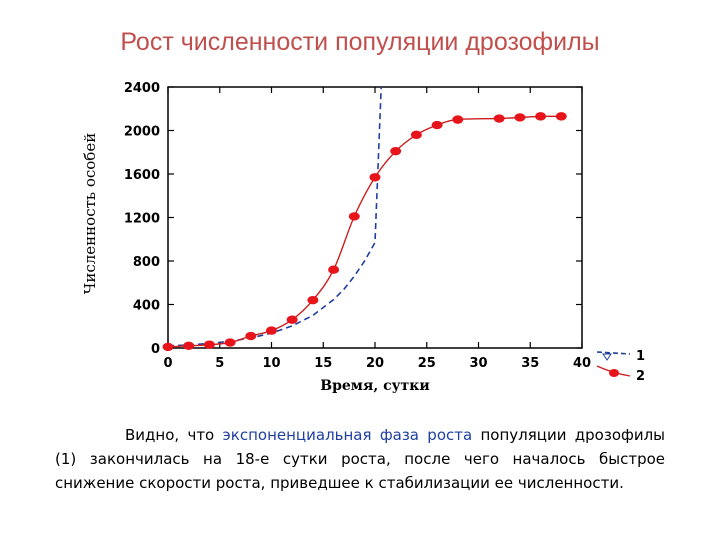 The width and height of the screenshot is (720, 540). Describe the element at coordinates (167, 363) in the screenshot. I see `x-tick-label: 0` at that location.